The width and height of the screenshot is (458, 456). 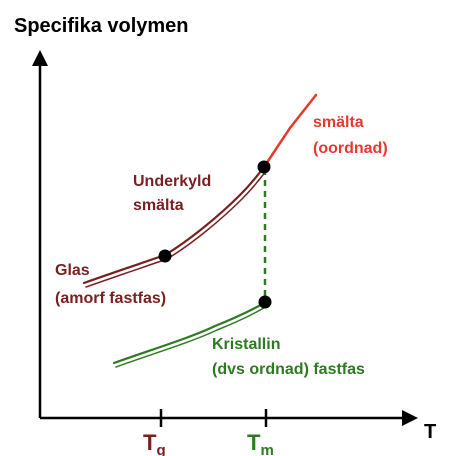 What do you see at coordinates (40, 58) in the screenshot?
I see `y-axis-arrow` at bounding box center [40, 58].